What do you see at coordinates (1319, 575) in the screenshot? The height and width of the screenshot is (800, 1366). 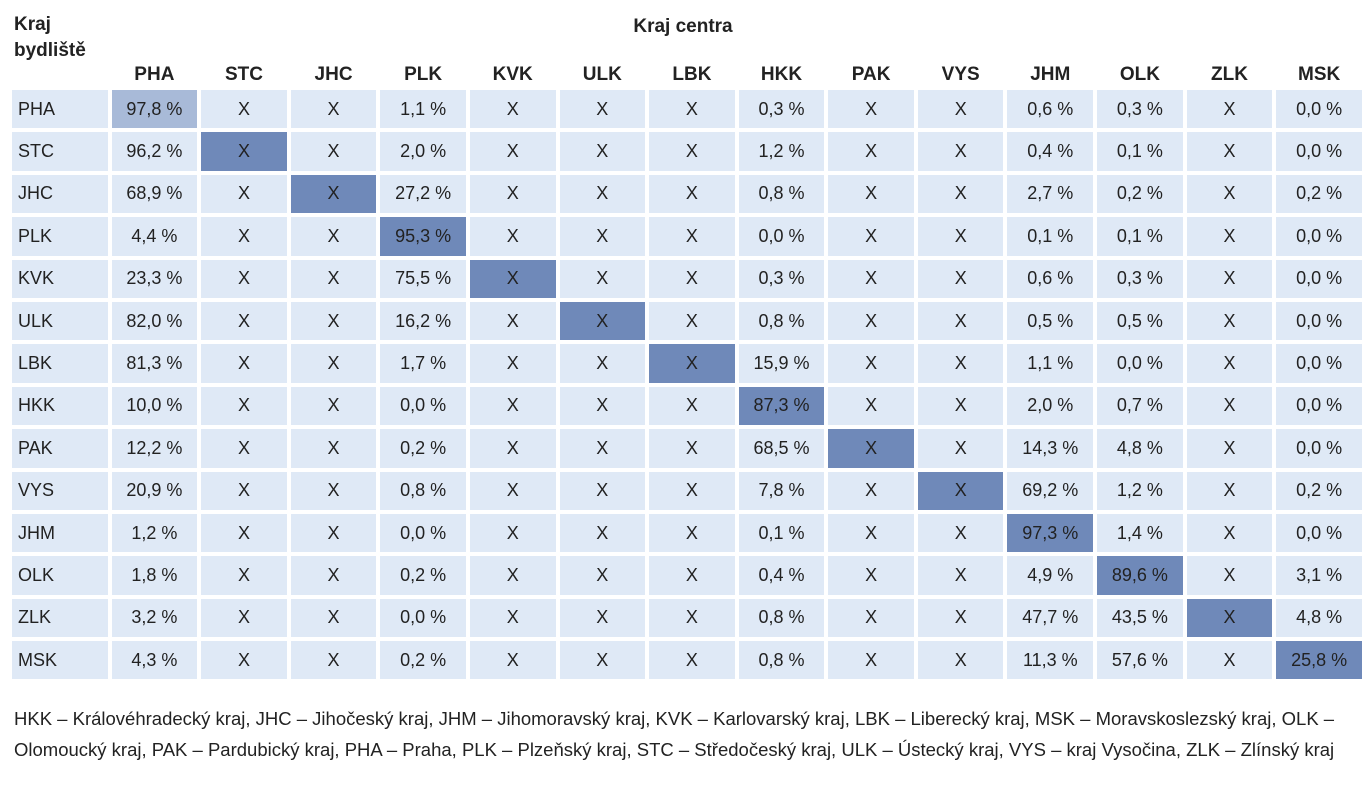 I see `table-cell: 3,1 %` at bounding box center [1319, 575].